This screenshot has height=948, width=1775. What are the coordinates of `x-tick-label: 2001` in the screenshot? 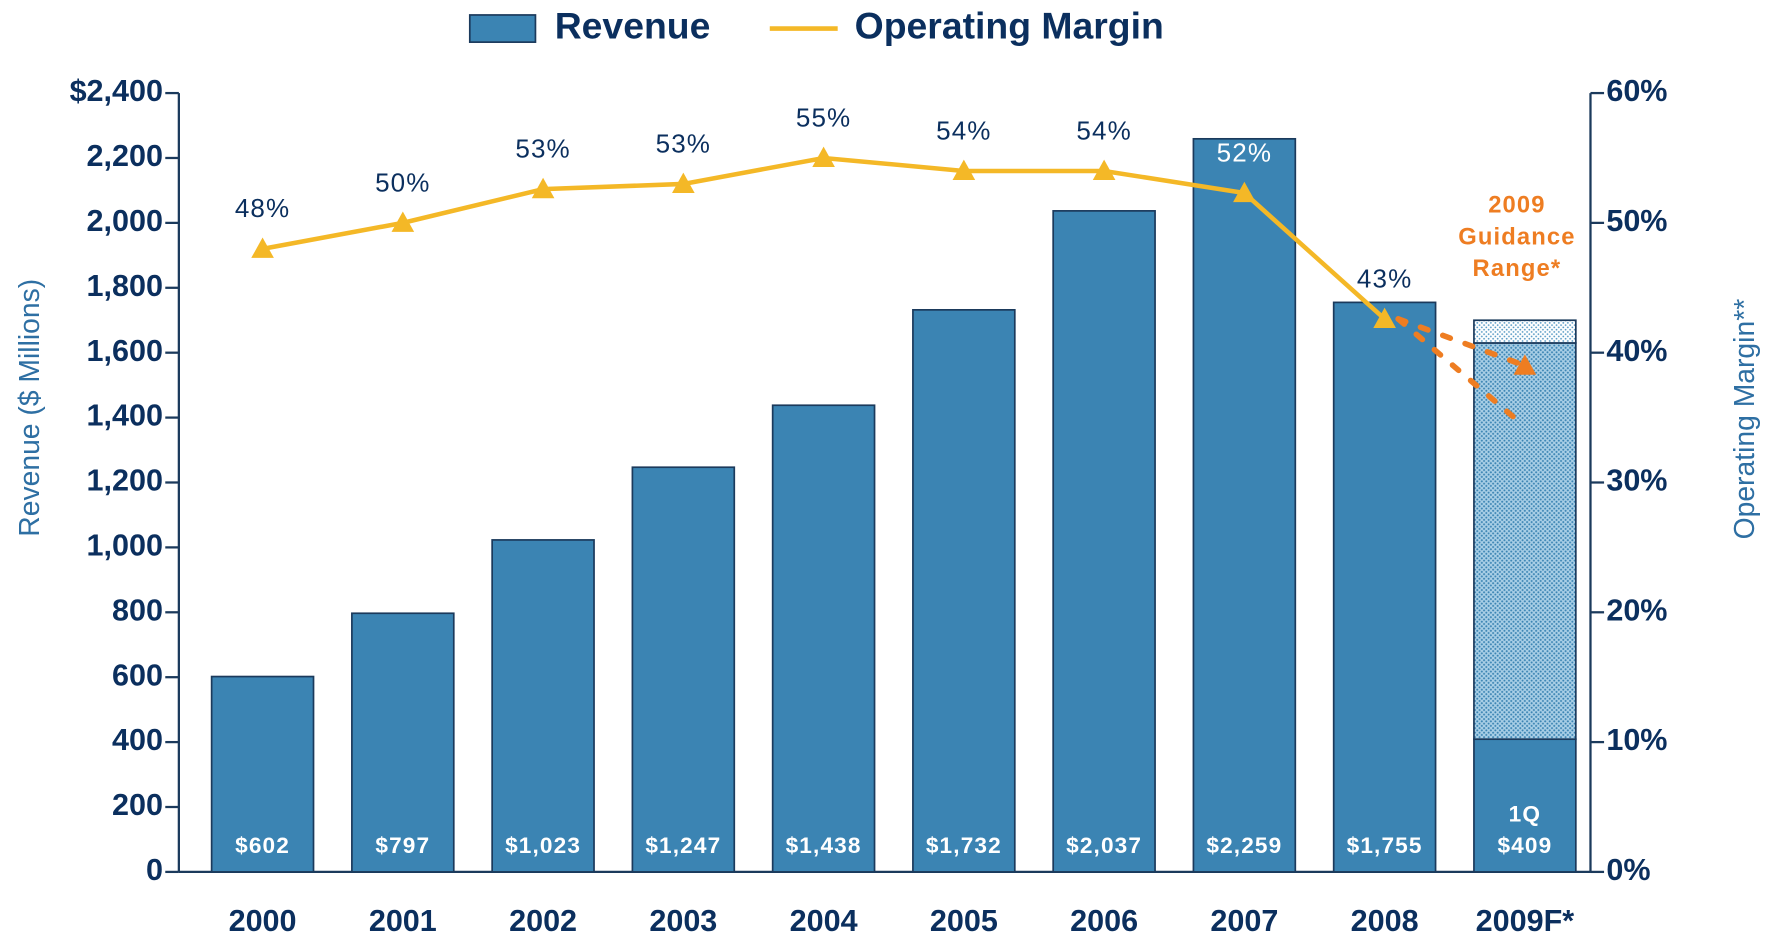 It's located at (403, 921).